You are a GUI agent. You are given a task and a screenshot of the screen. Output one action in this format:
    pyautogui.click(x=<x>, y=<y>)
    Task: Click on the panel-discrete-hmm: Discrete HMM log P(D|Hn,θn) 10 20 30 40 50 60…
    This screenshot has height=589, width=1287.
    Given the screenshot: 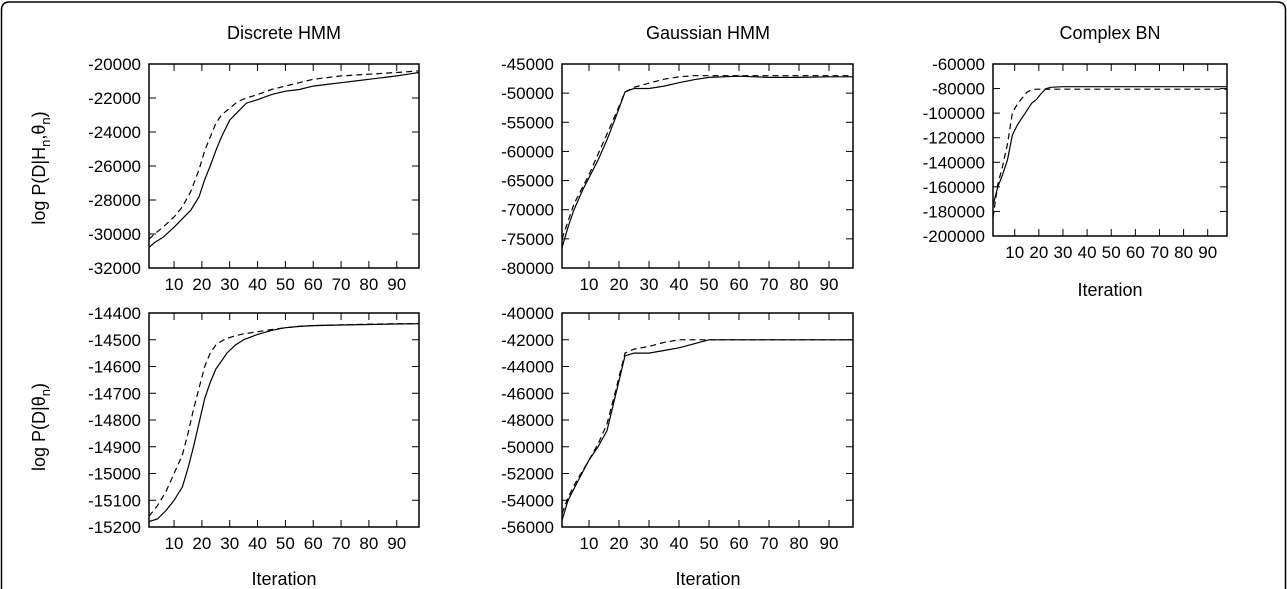 What is the action you would take?
    pyautogui.click(x=224, y=158)
    